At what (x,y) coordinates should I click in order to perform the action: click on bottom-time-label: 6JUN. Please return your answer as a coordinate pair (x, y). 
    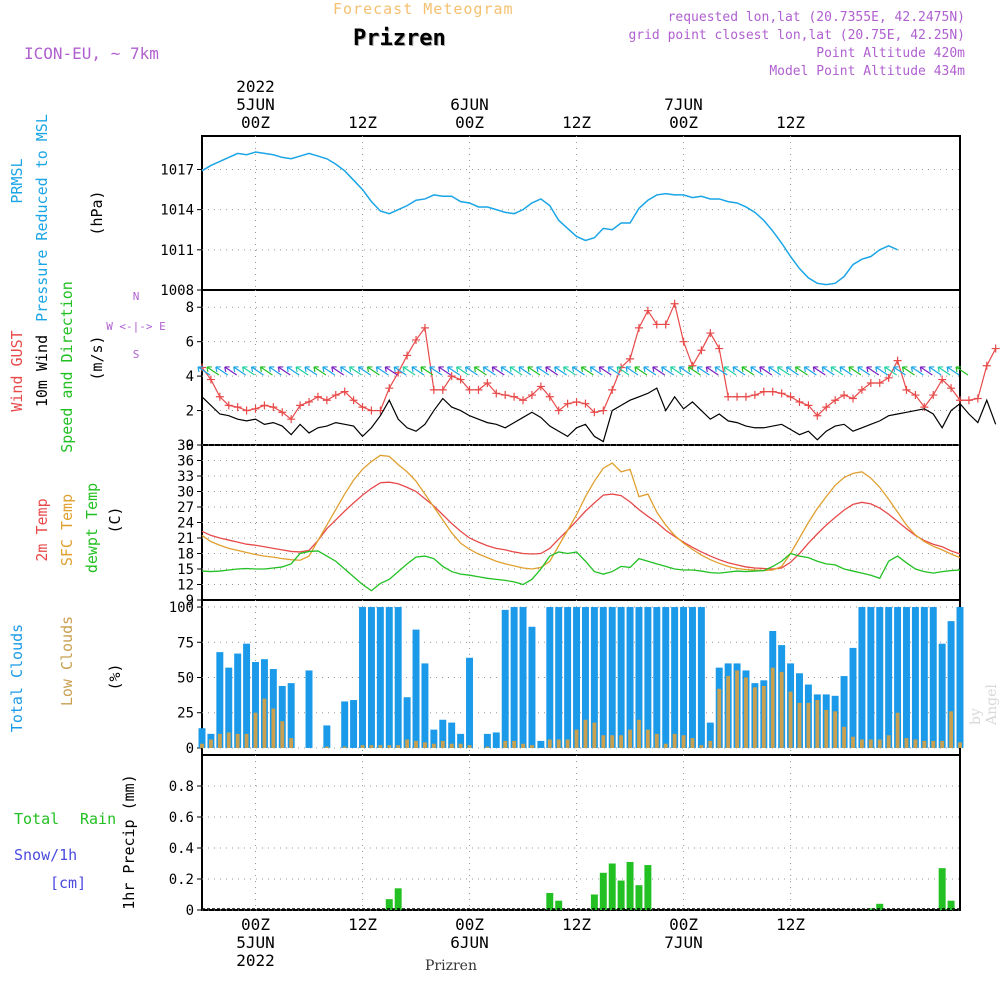
    Looking at the image, I should click on (469, 942).